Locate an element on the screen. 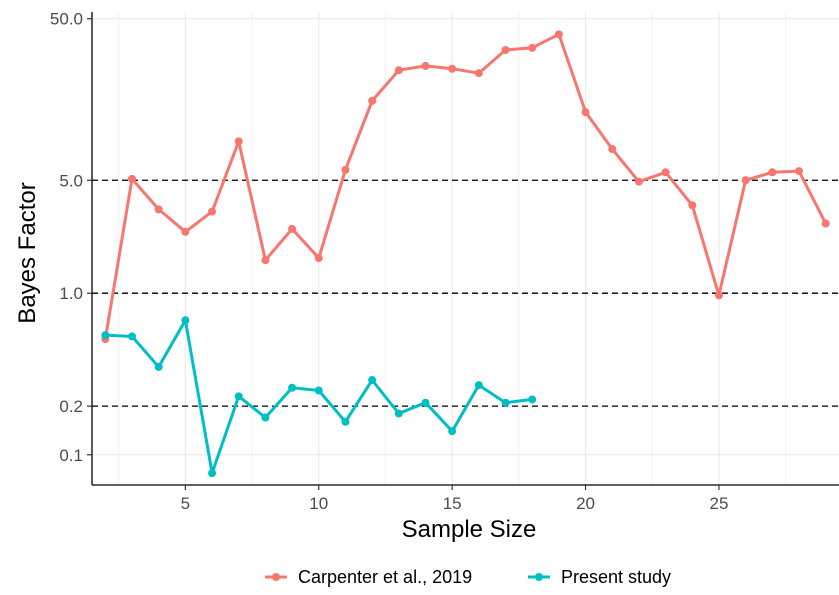  y-tick-label: 5.0 is located at coordinates (71, 180).